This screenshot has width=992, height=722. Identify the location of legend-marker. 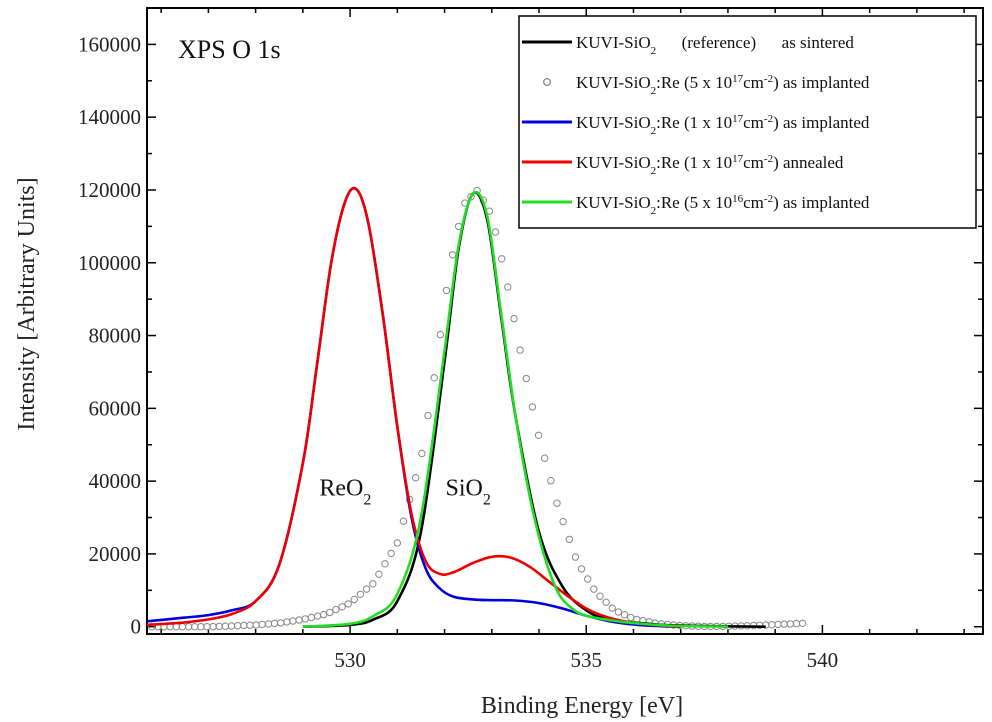
(547, 82).